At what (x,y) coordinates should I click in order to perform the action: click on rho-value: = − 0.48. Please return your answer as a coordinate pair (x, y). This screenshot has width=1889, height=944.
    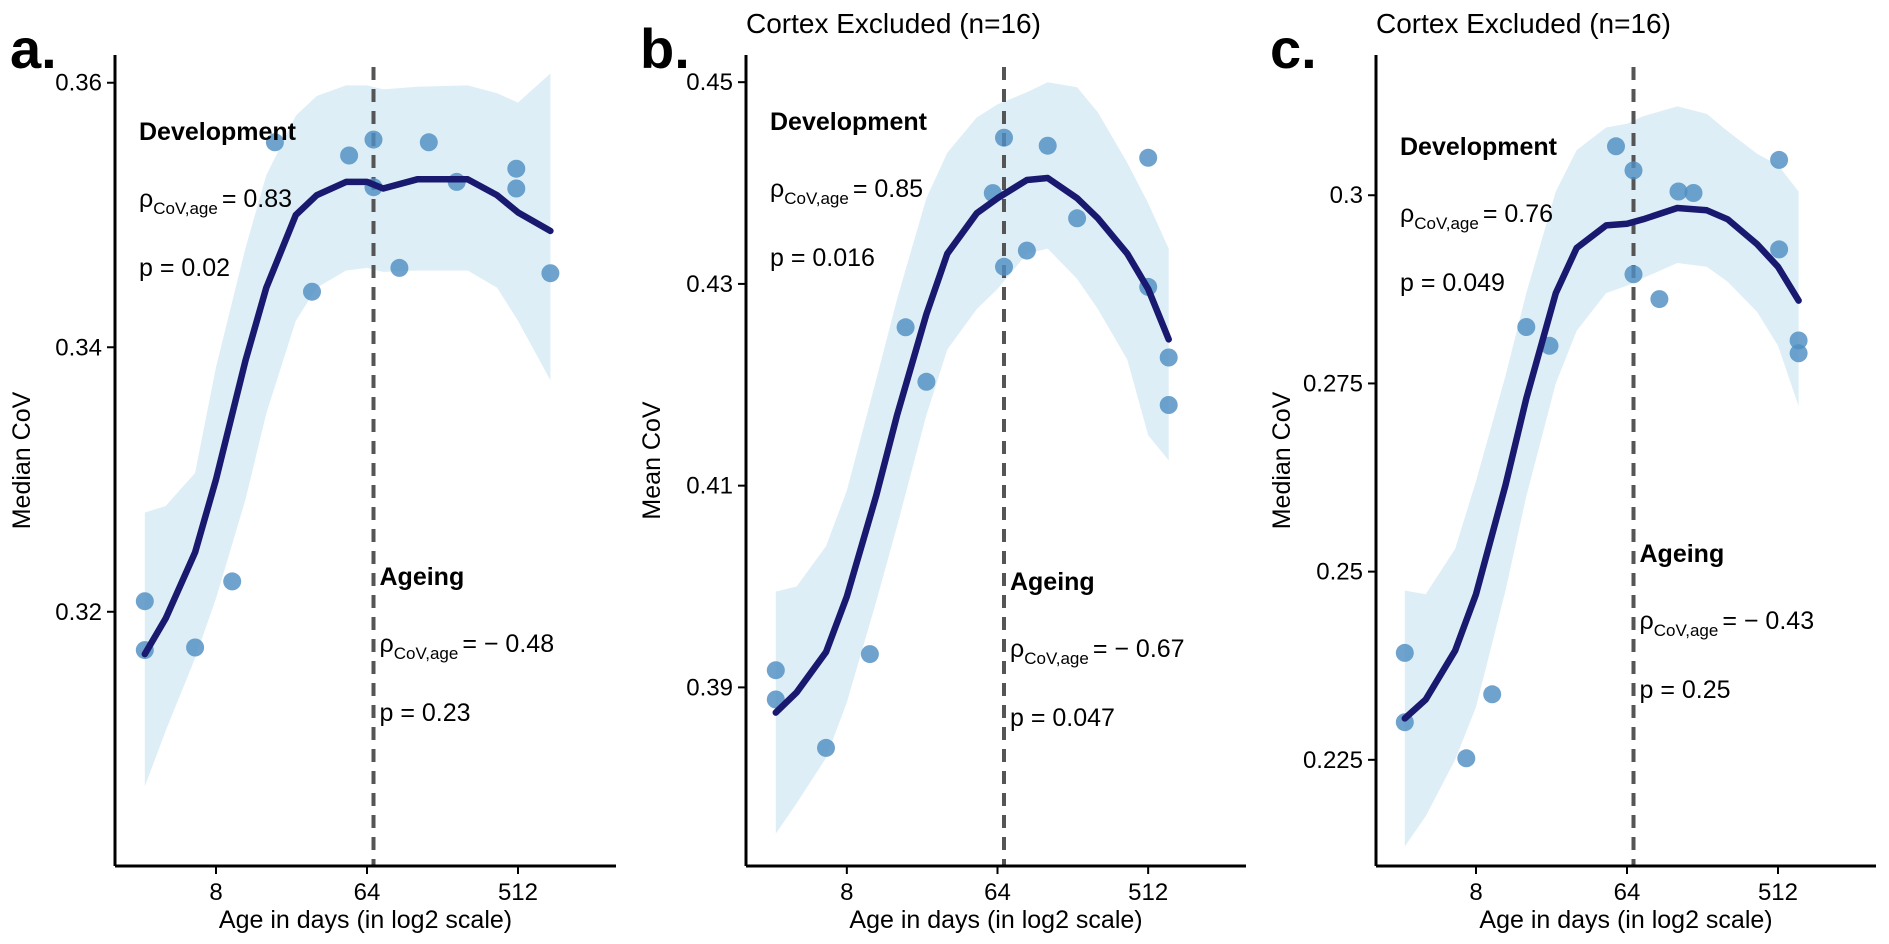
    Looking at the image, I should click on (508, 644).